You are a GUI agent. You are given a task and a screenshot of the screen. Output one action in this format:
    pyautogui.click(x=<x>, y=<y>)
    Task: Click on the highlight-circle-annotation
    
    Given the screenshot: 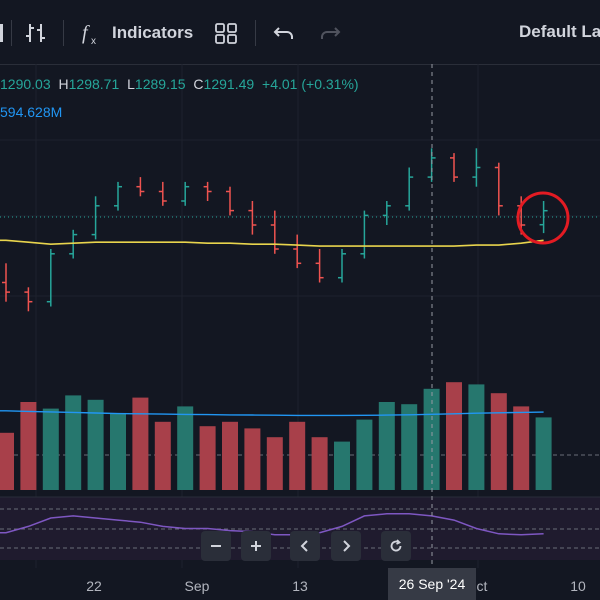 What is the action you would take?
    pyautogui.click(x=543, y=218)
    